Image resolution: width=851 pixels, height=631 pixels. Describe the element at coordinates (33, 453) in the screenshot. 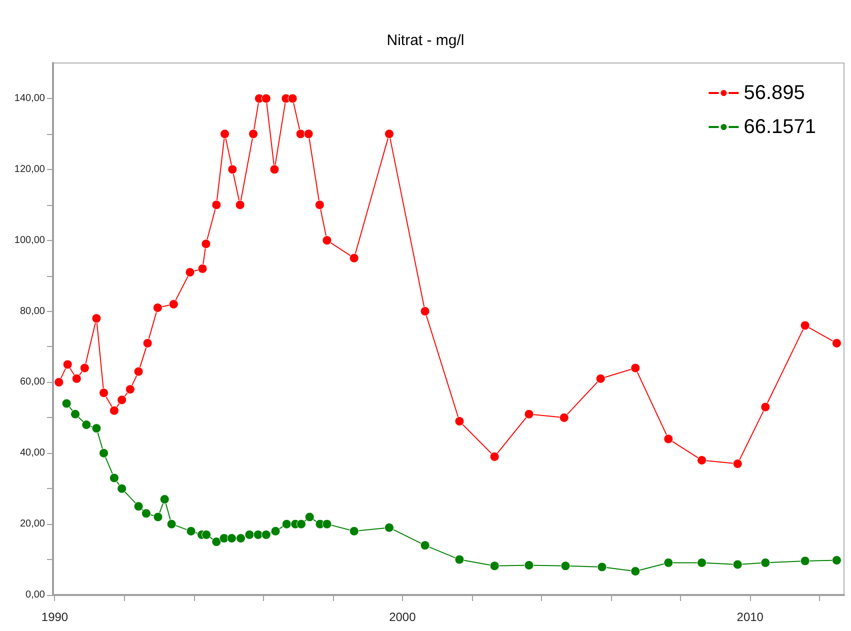

I see `y-tick-label: 40,00` at that location.